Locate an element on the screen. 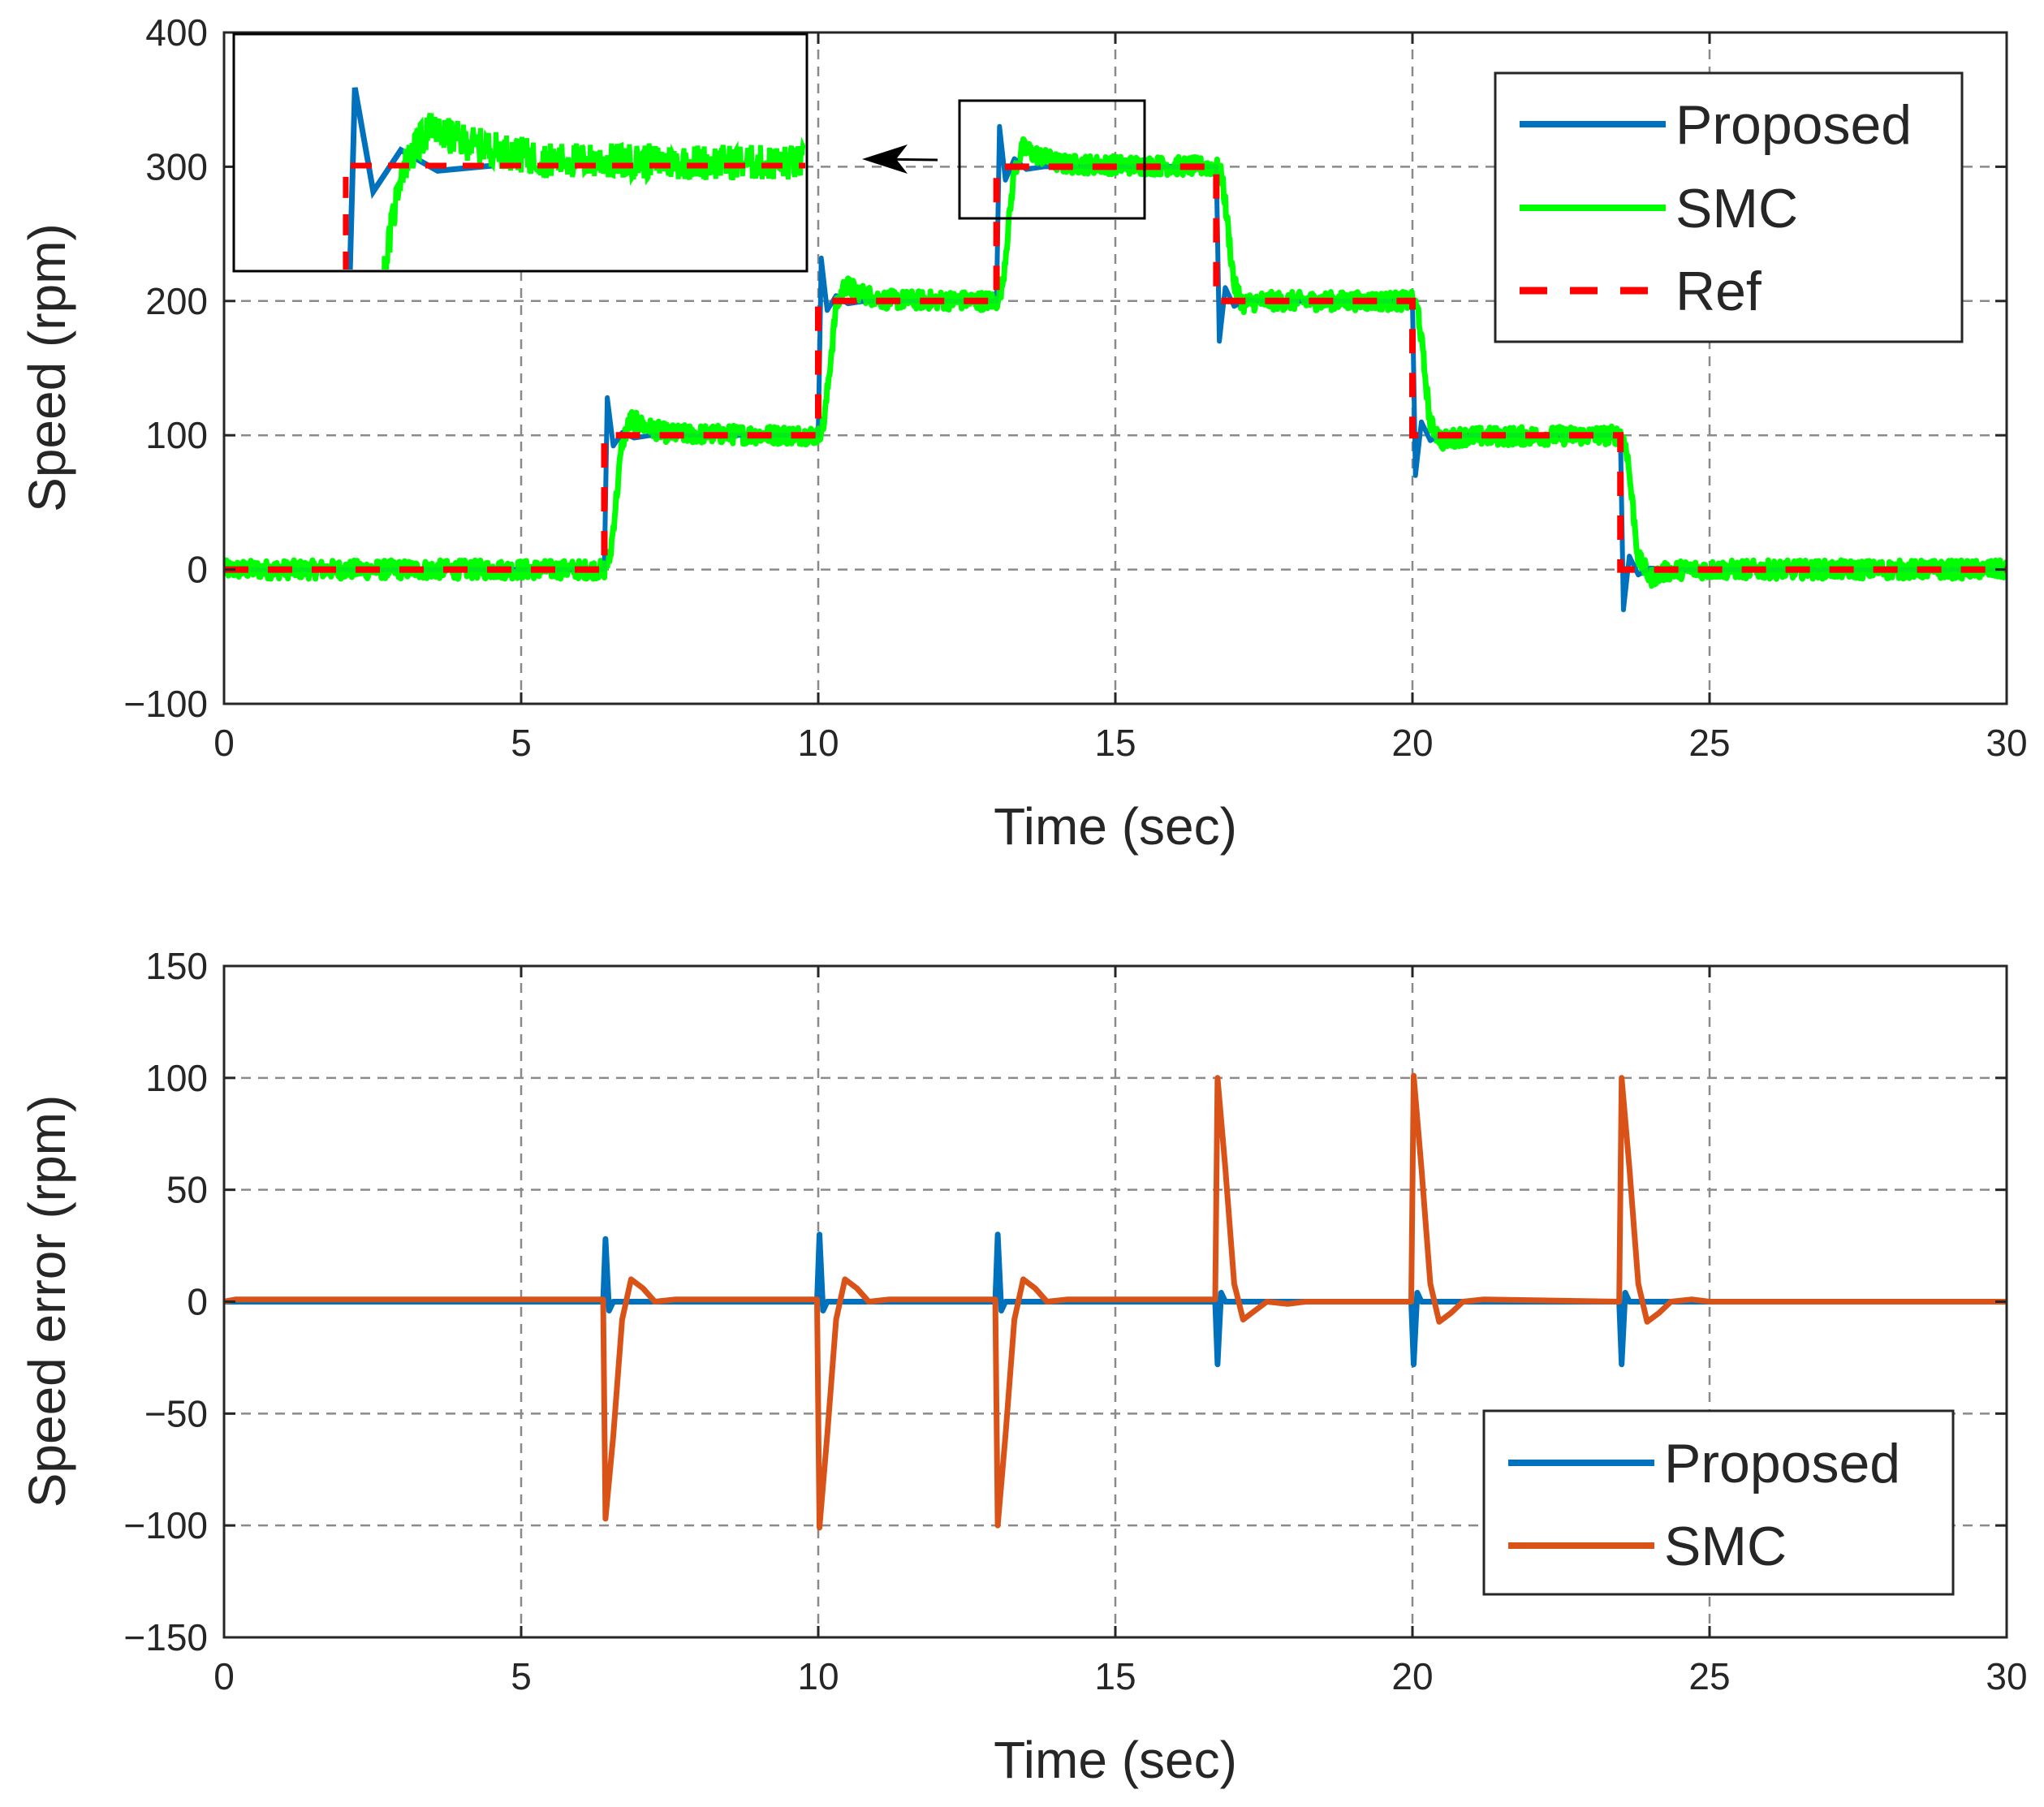 This screenshot has width=2044, height=1807. zoom-inset is located at coordinates (520, 152).